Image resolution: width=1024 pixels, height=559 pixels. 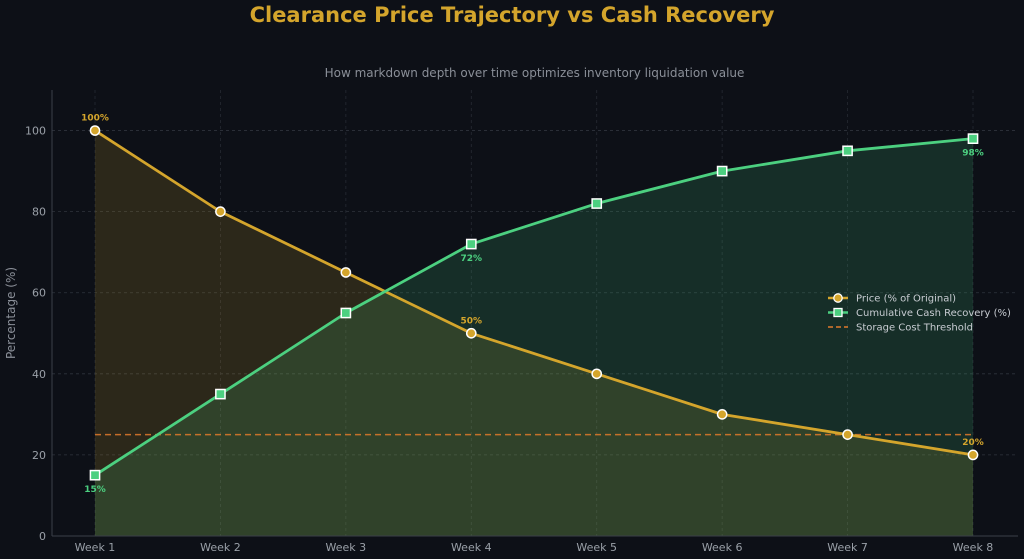 What do you see at coordinates (973, 154) in the screenshot?
I see `data-label: 98%` at bounding box center [973, 154].